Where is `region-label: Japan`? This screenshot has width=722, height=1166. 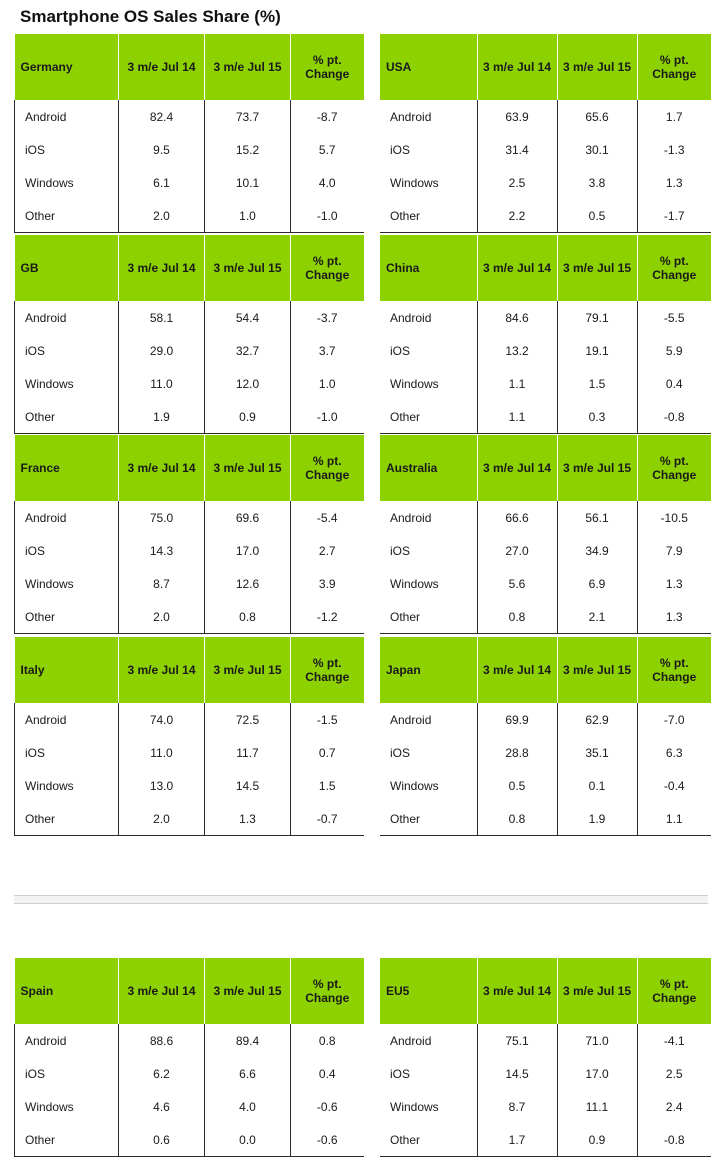
region-label: Japan is located at coordinates (429, 670).